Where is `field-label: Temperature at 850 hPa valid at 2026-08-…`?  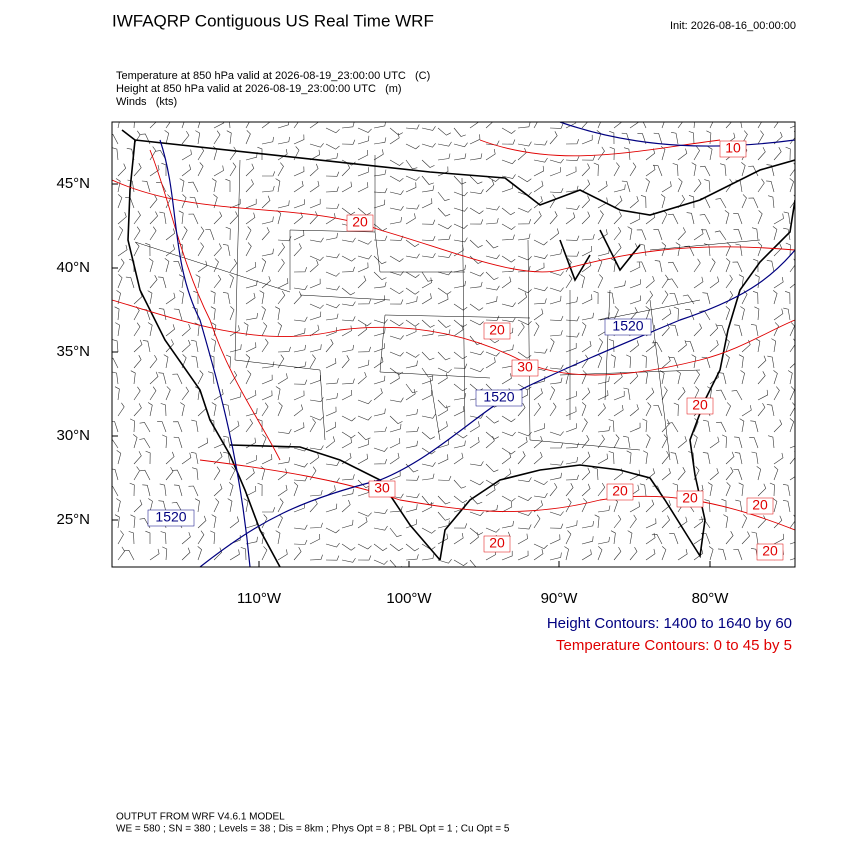 field-label: Temperature at 850 hPa valid at 2026-08-… is located at coordinates (273, 76).